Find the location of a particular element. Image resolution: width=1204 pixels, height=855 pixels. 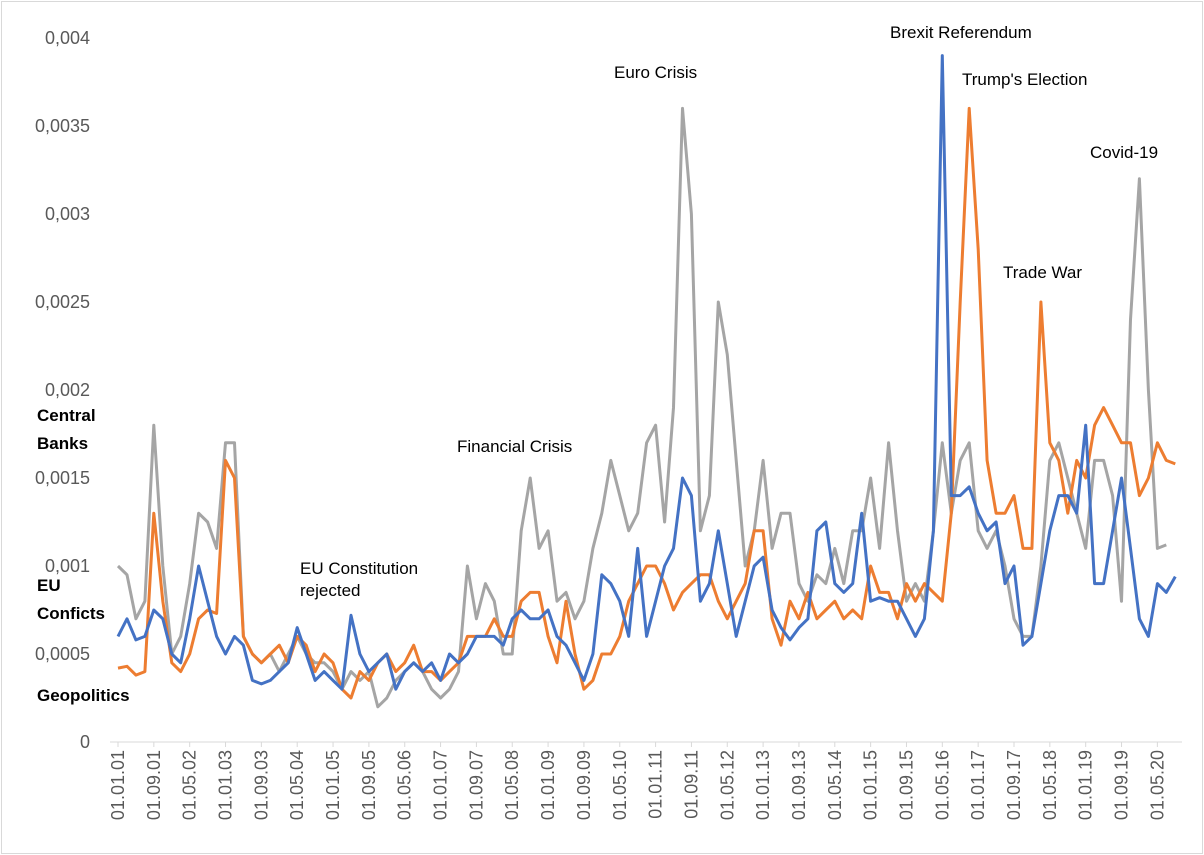

x-tick-label: 01.09.03 is located at coordinates (261, 785).